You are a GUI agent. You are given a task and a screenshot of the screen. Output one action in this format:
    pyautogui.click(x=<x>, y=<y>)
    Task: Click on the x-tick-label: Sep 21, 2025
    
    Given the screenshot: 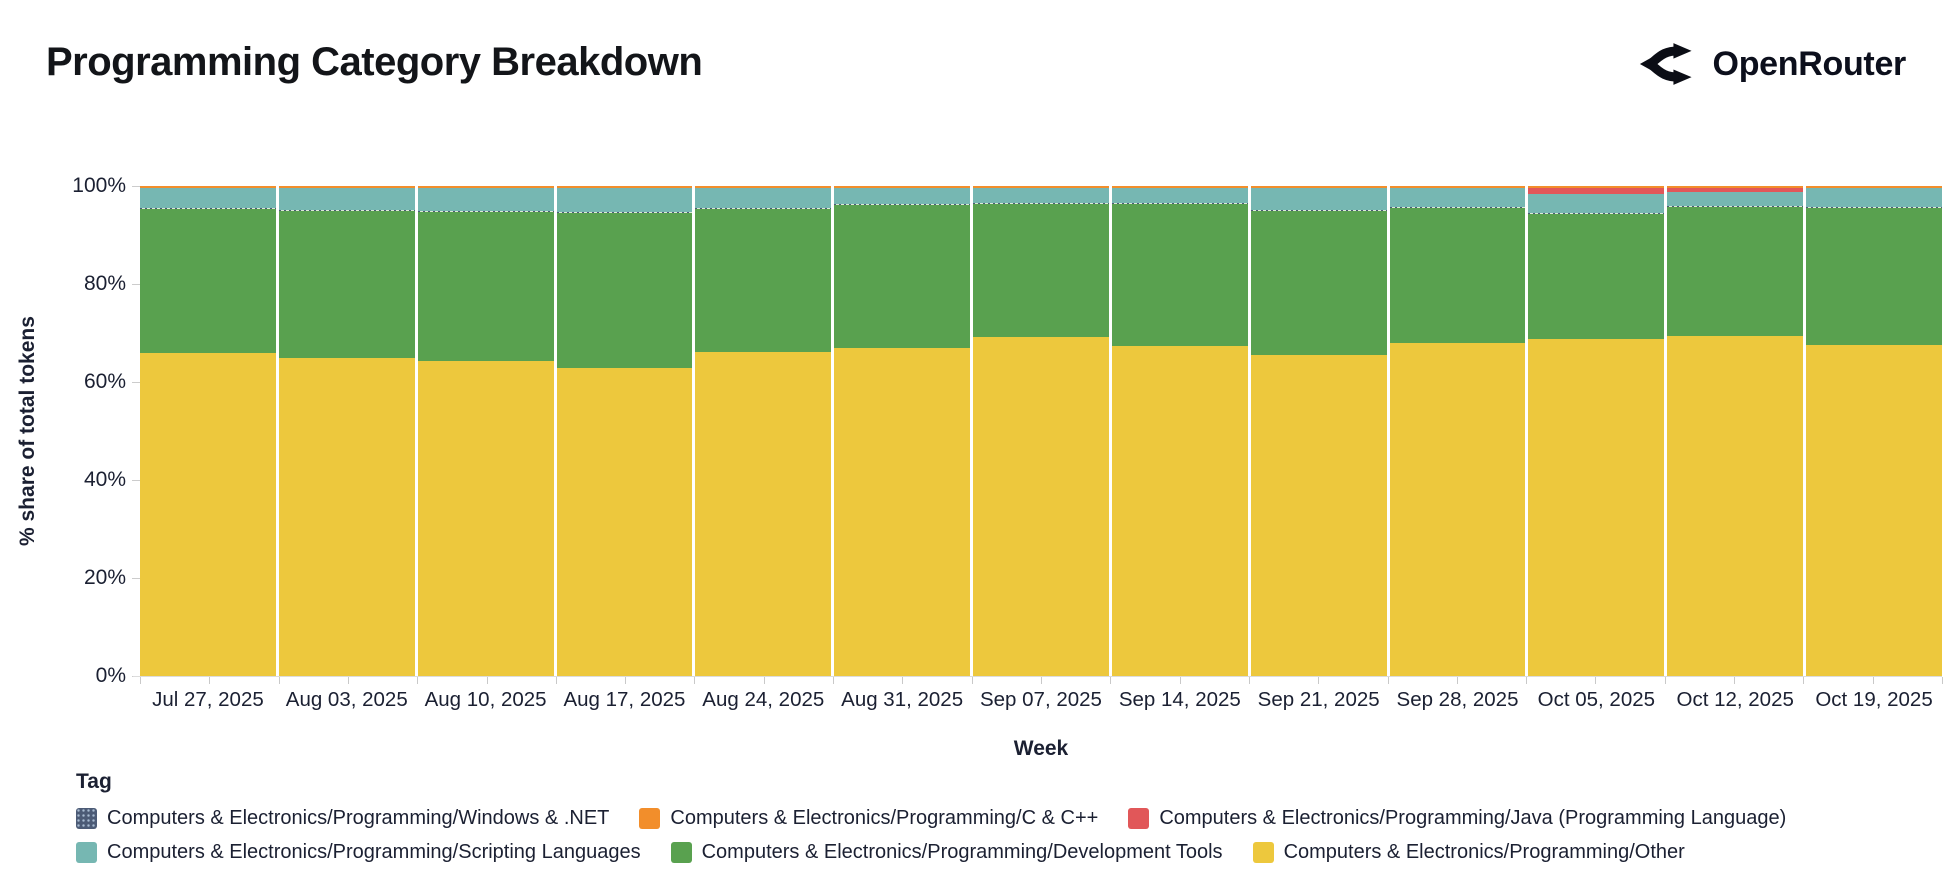 What is the action you would take?
    pyautogui.click(x=1318, y=699)
    